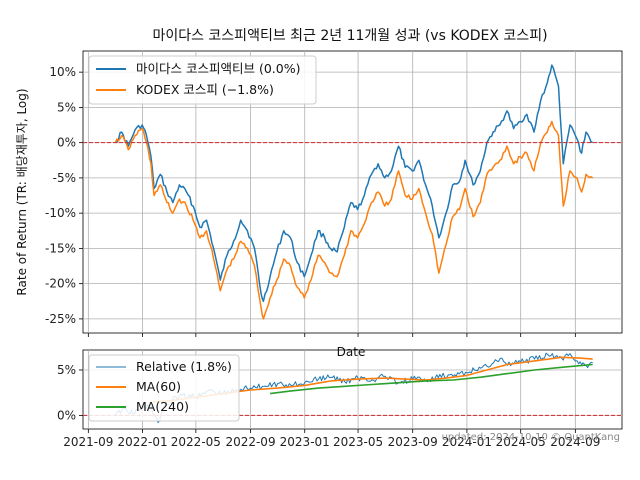 This screenshot has height=480, width=640. Describe the element at coordinates (331, 335) in the screenshot. I see `top-x-ticks` at that location.